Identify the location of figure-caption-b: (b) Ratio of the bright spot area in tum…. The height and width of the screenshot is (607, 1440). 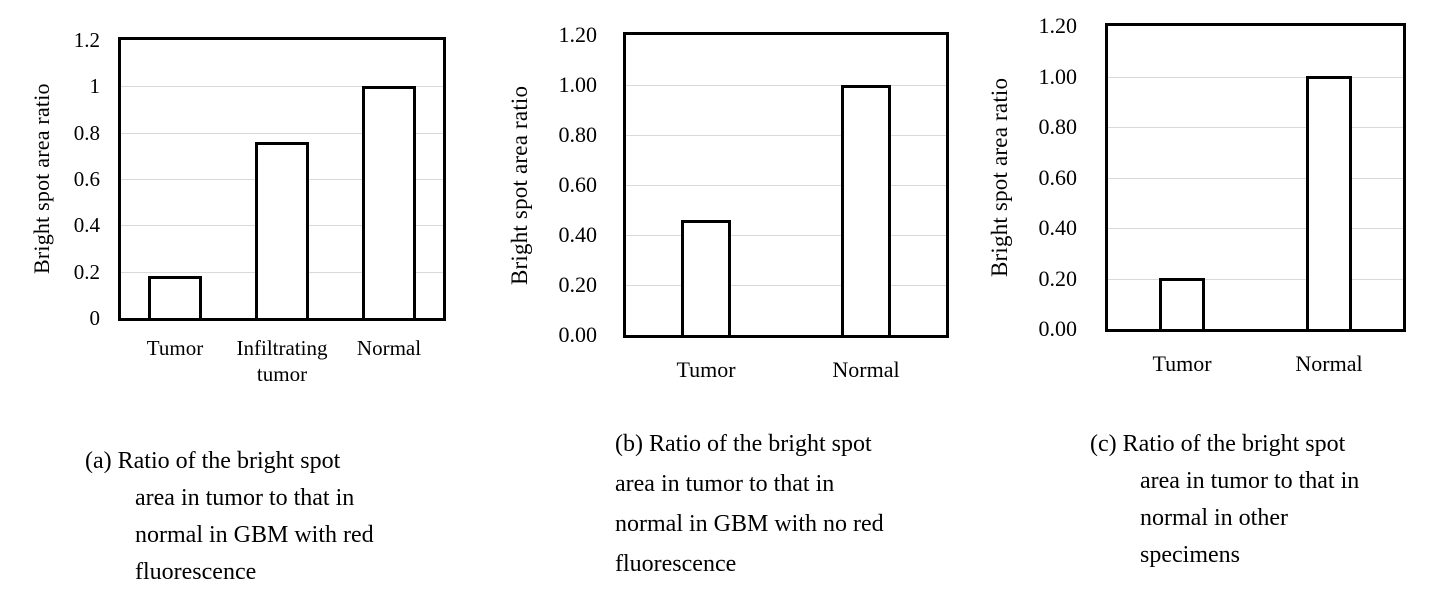
(782, 504).